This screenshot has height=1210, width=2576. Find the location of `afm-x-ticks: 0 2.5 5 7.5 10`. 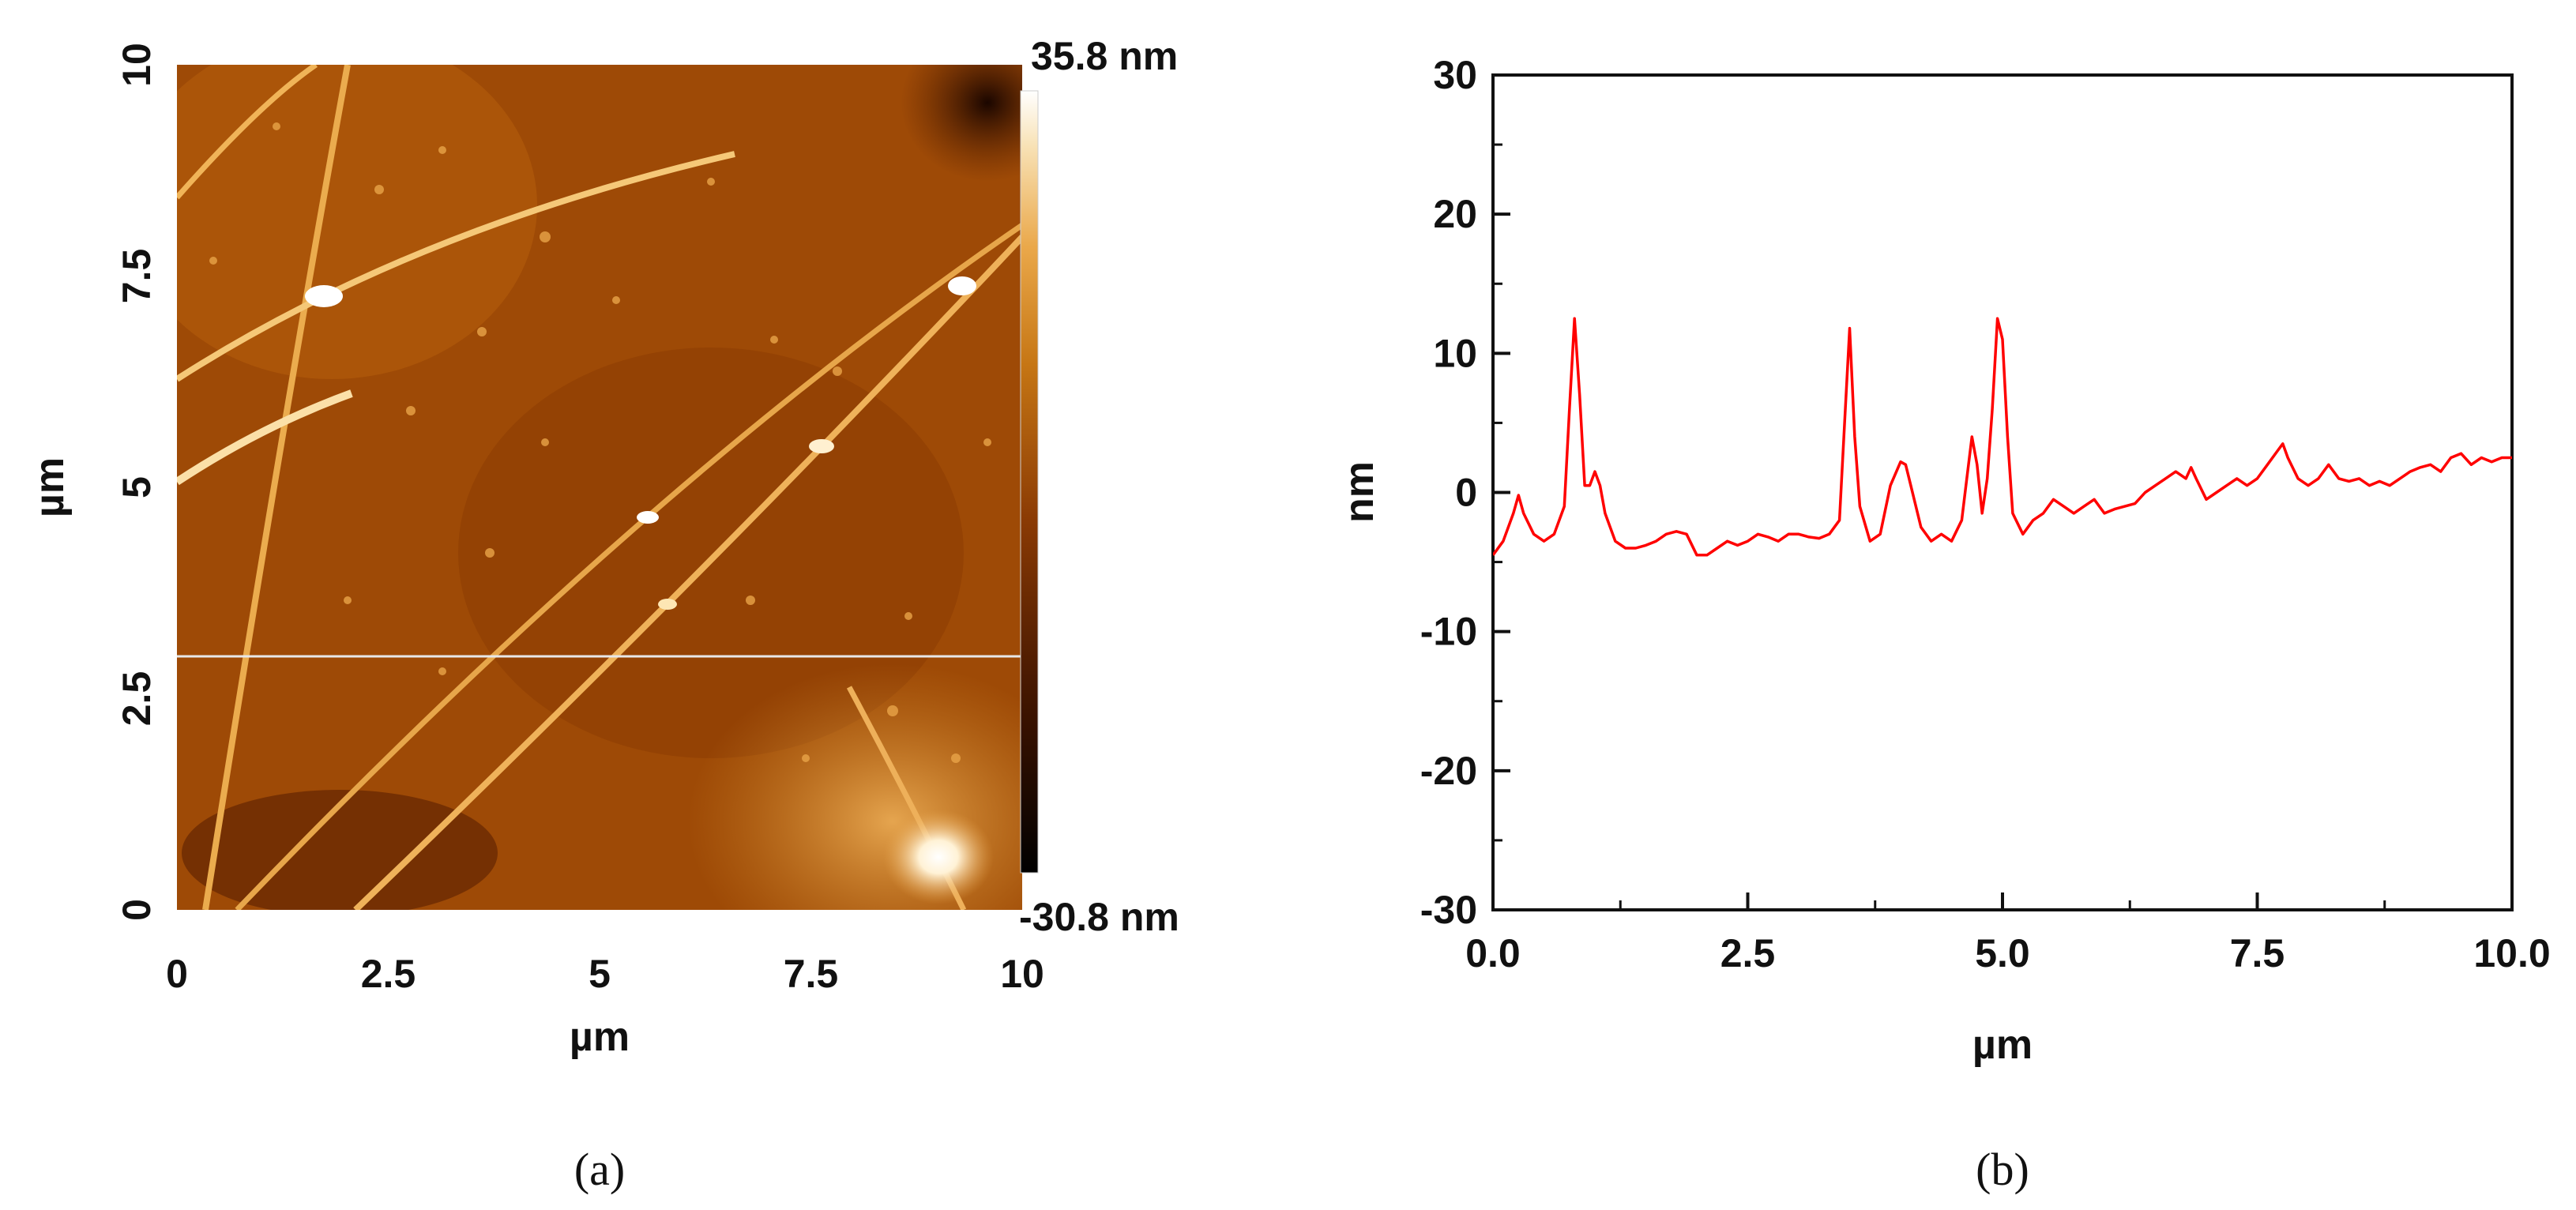

afm-x-ticks: 0 2.5 5 7.5 10 is located at coordinates (605, 974).